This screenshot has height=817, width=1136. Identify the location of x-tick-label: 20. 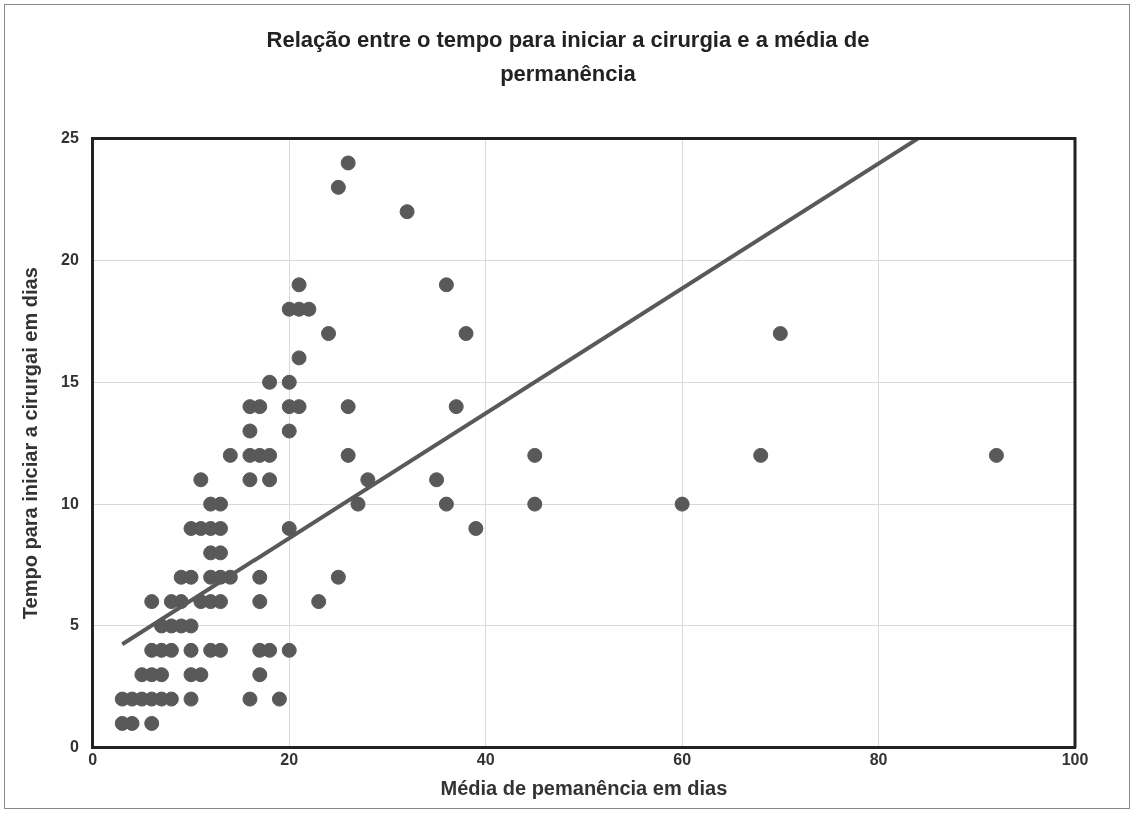
(289, 759).